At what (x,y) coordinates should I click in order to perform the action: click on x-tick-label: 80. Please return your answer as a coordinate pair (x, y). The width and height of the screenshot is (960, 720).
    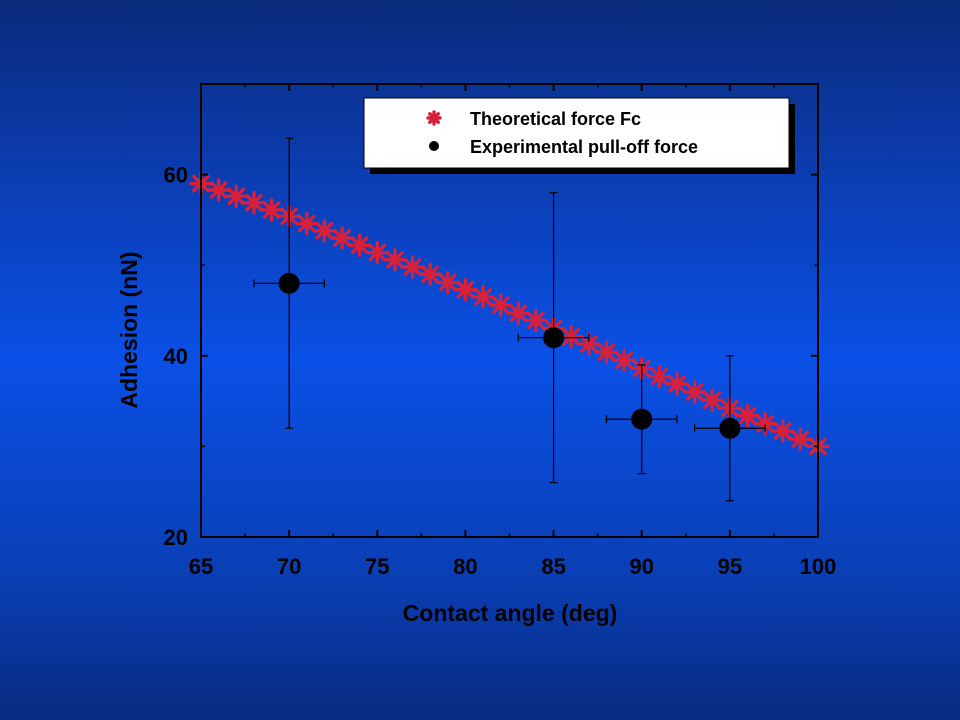
    Looking at the image, I should click on (465, 566).